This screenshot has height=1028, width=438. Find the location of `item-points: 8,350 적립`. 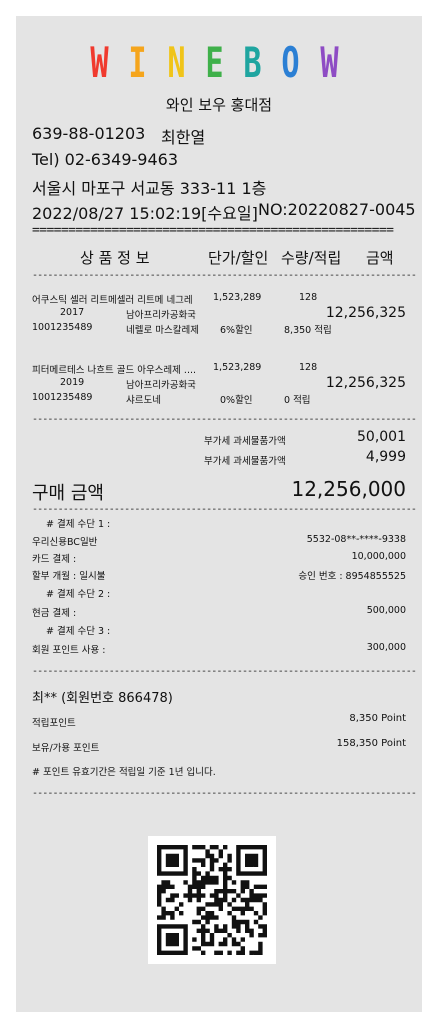

item-points: 8,350 적립 is located at coordinates (308, 330).